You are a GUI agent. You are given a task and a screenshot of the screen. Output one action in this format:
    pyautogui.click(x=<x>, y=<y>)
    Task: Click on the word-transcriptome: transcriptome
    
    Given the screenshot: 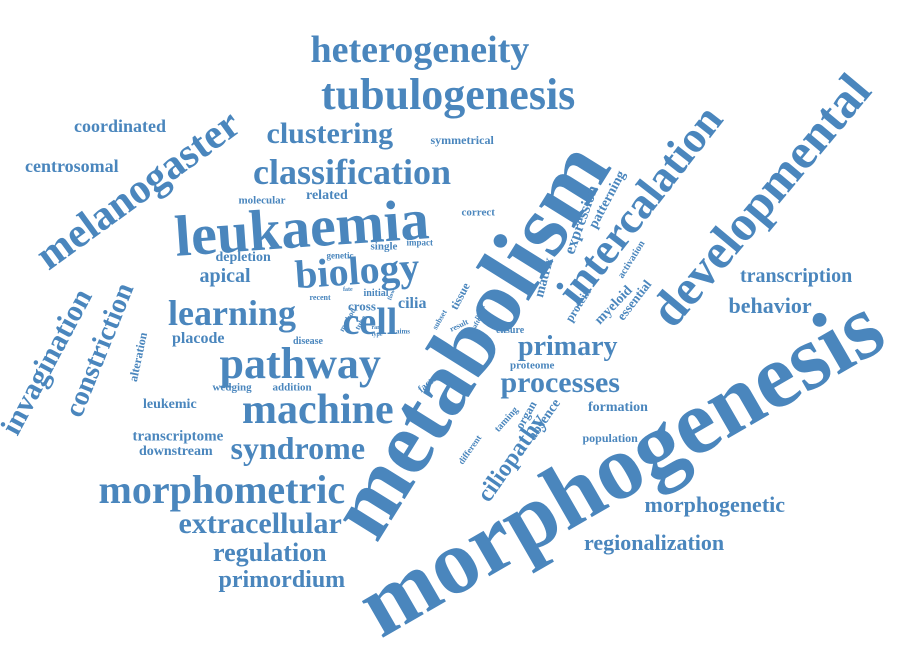 What is the action you would take?
    pyautogui.click(x=178, y=436)
    